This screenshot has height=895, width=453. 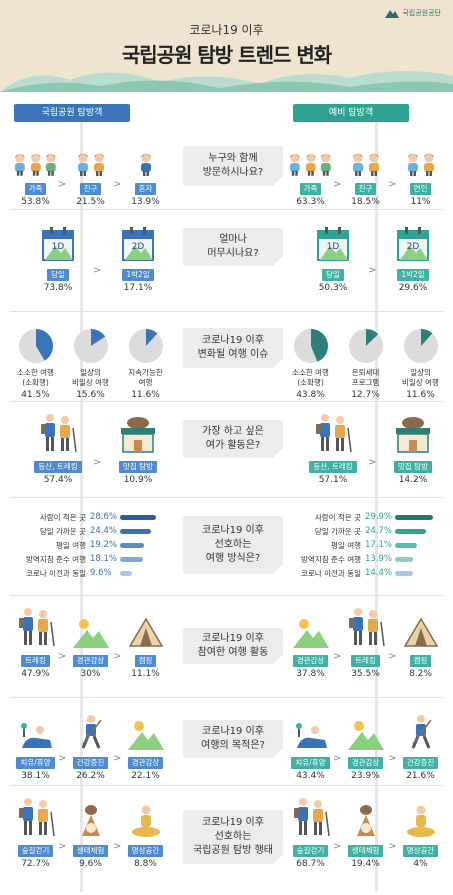 What do you see at coordinates (310, 776) in the screenshot?
I see `stat-value: 43.4%` at bounding box center [310, 776].